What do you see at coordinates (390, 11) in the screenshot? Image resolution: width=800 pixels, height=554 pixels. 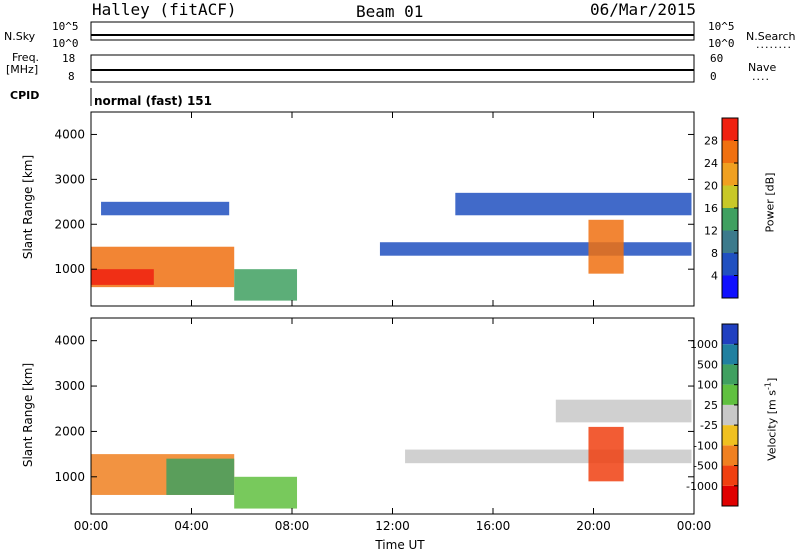 I see `beam-title: Beam 01` at bounding box center [390, 11].